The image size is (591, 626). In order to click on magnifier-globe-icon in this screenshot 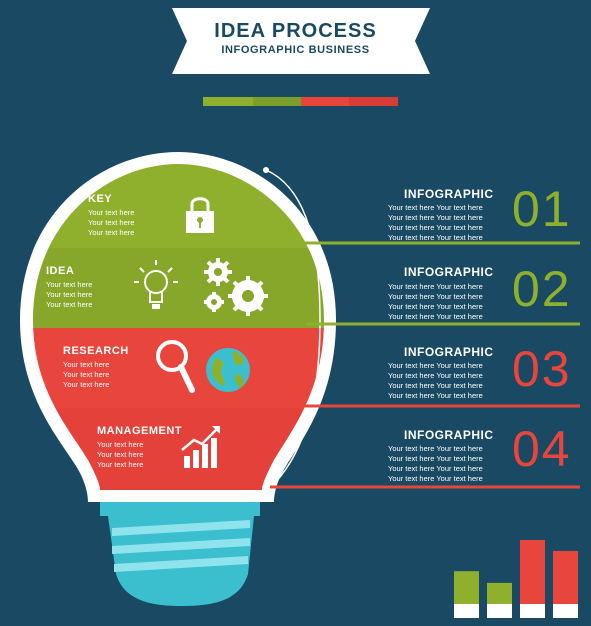, I will do `click(203, 366)`.